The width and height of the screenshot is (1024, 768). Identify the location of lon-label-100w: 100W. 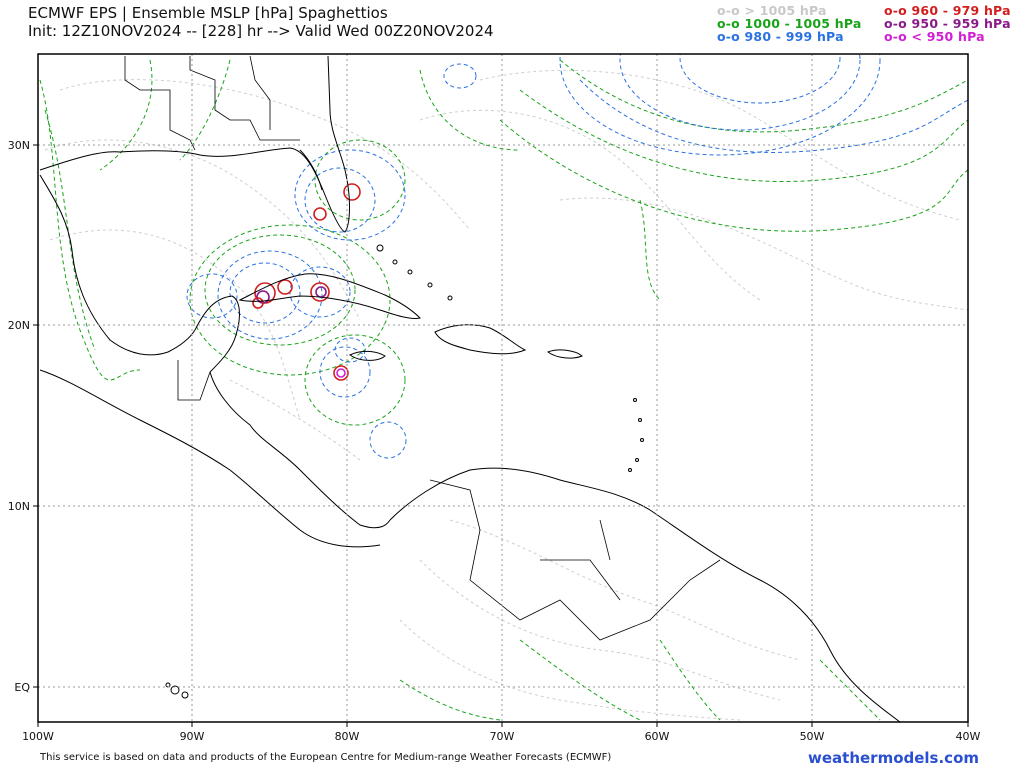
(38, 736).